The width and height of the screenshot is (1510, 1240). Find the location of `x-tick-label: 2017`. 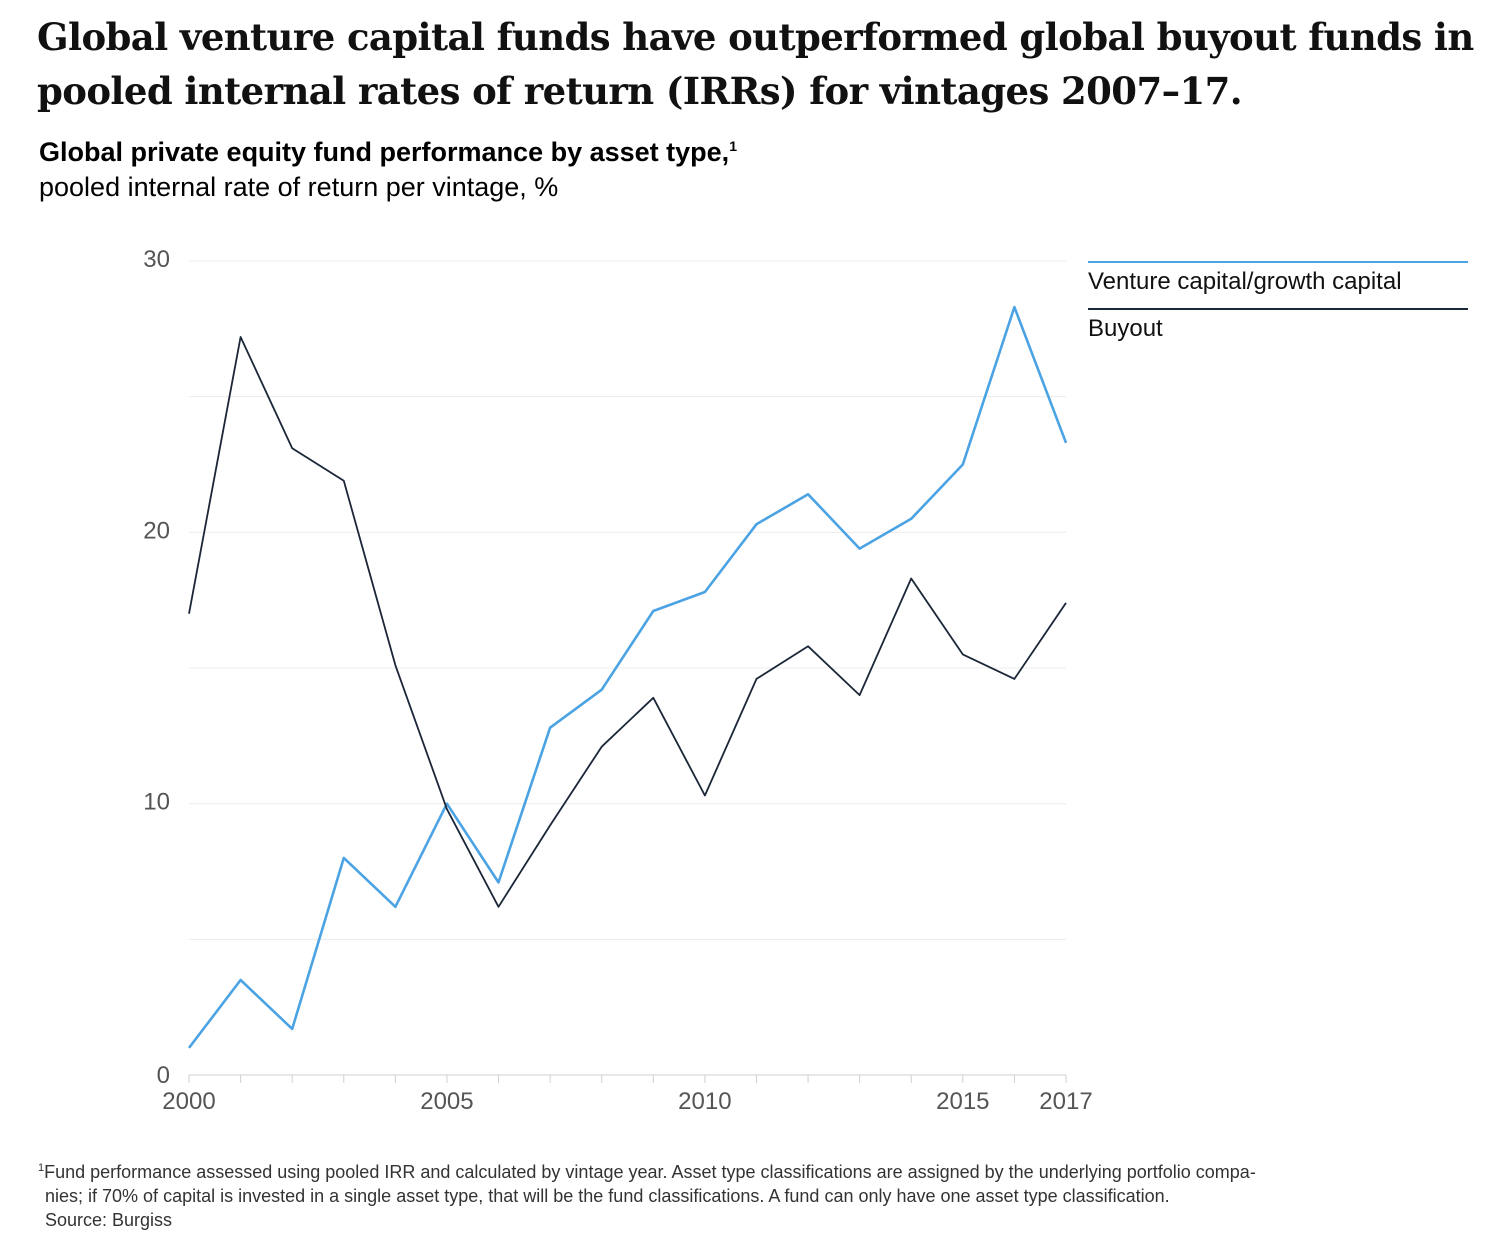

x-tick-label: 2017 is located at coordinates (1065, 1101).